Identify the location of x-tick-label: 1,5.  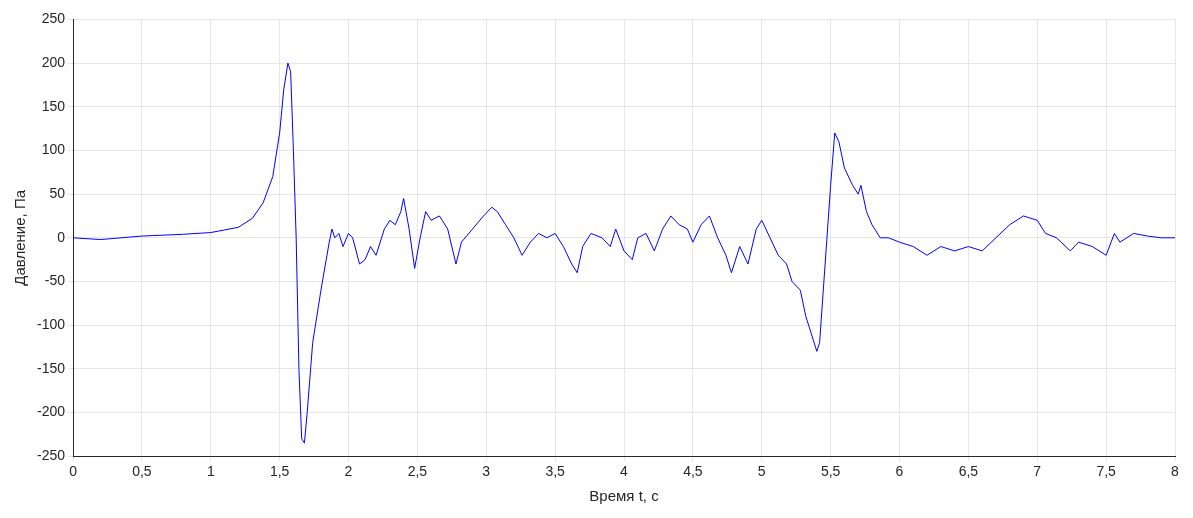
(279, 471).